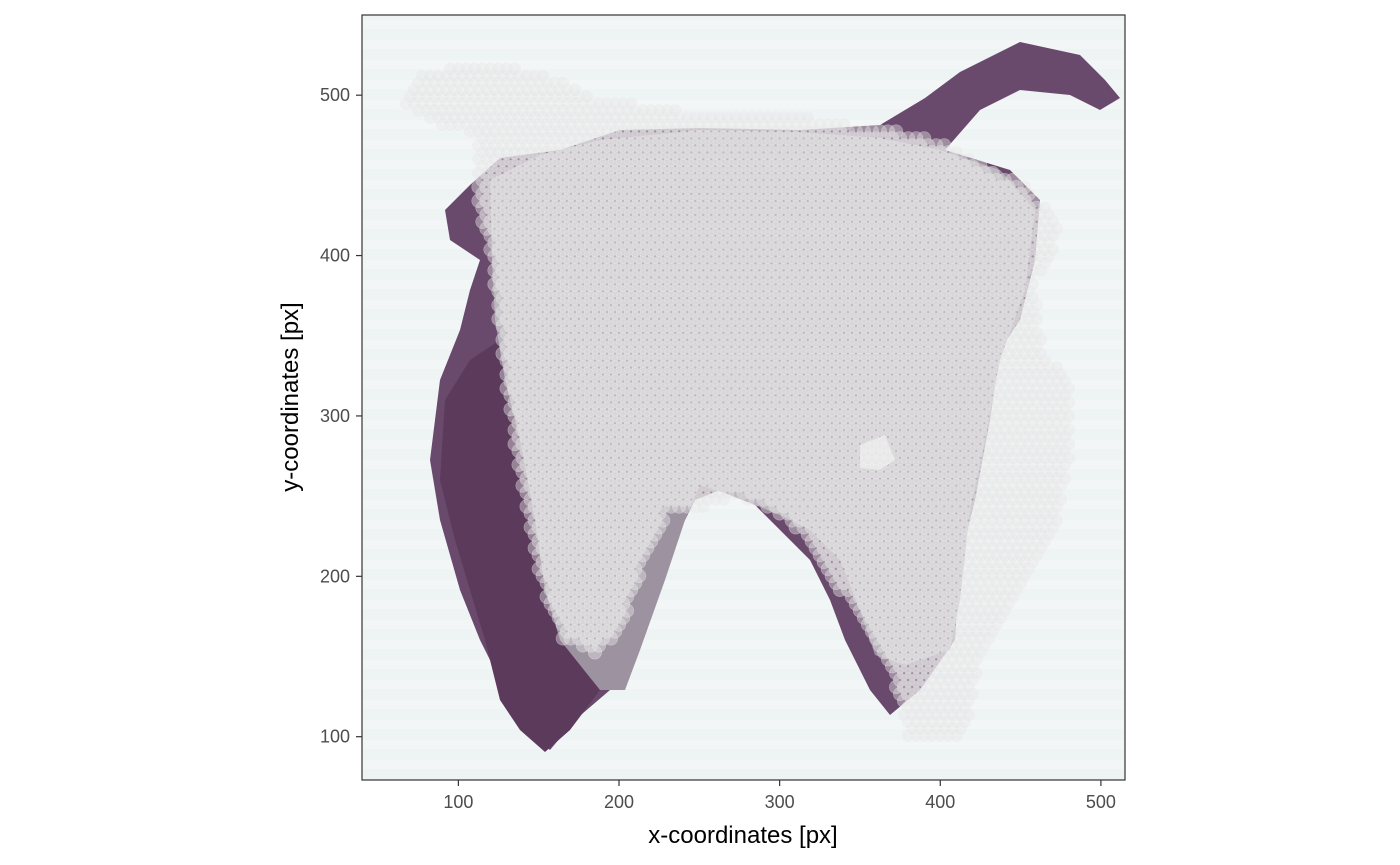  What do you see at coordinates (520, 546) in the screenshot?
I see `tissue-lower-left-lobe` at bounding box center [520, 546].